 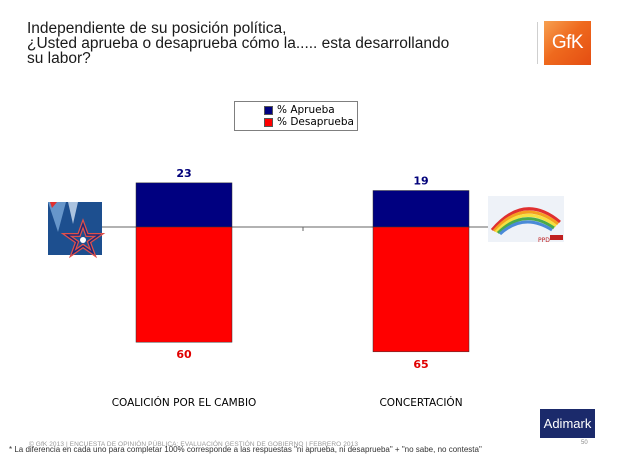 What do you see at coordinates (584, 443) in the screenshot?
I see `page-number: 50` at bounding box center [584, 443].